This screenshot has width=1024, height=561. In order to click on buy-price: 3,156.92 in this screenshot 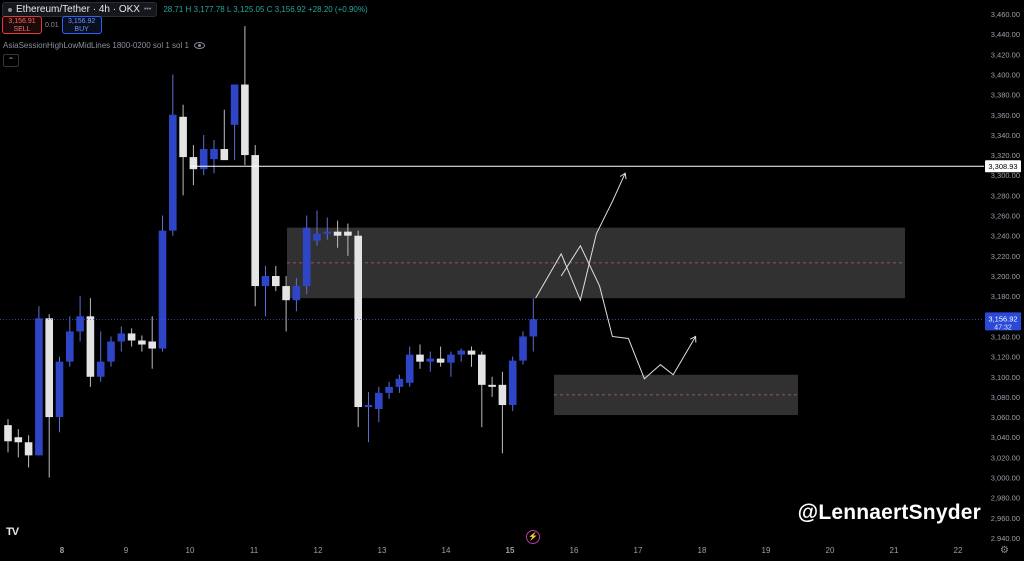, I will do `click(82, 21)`.